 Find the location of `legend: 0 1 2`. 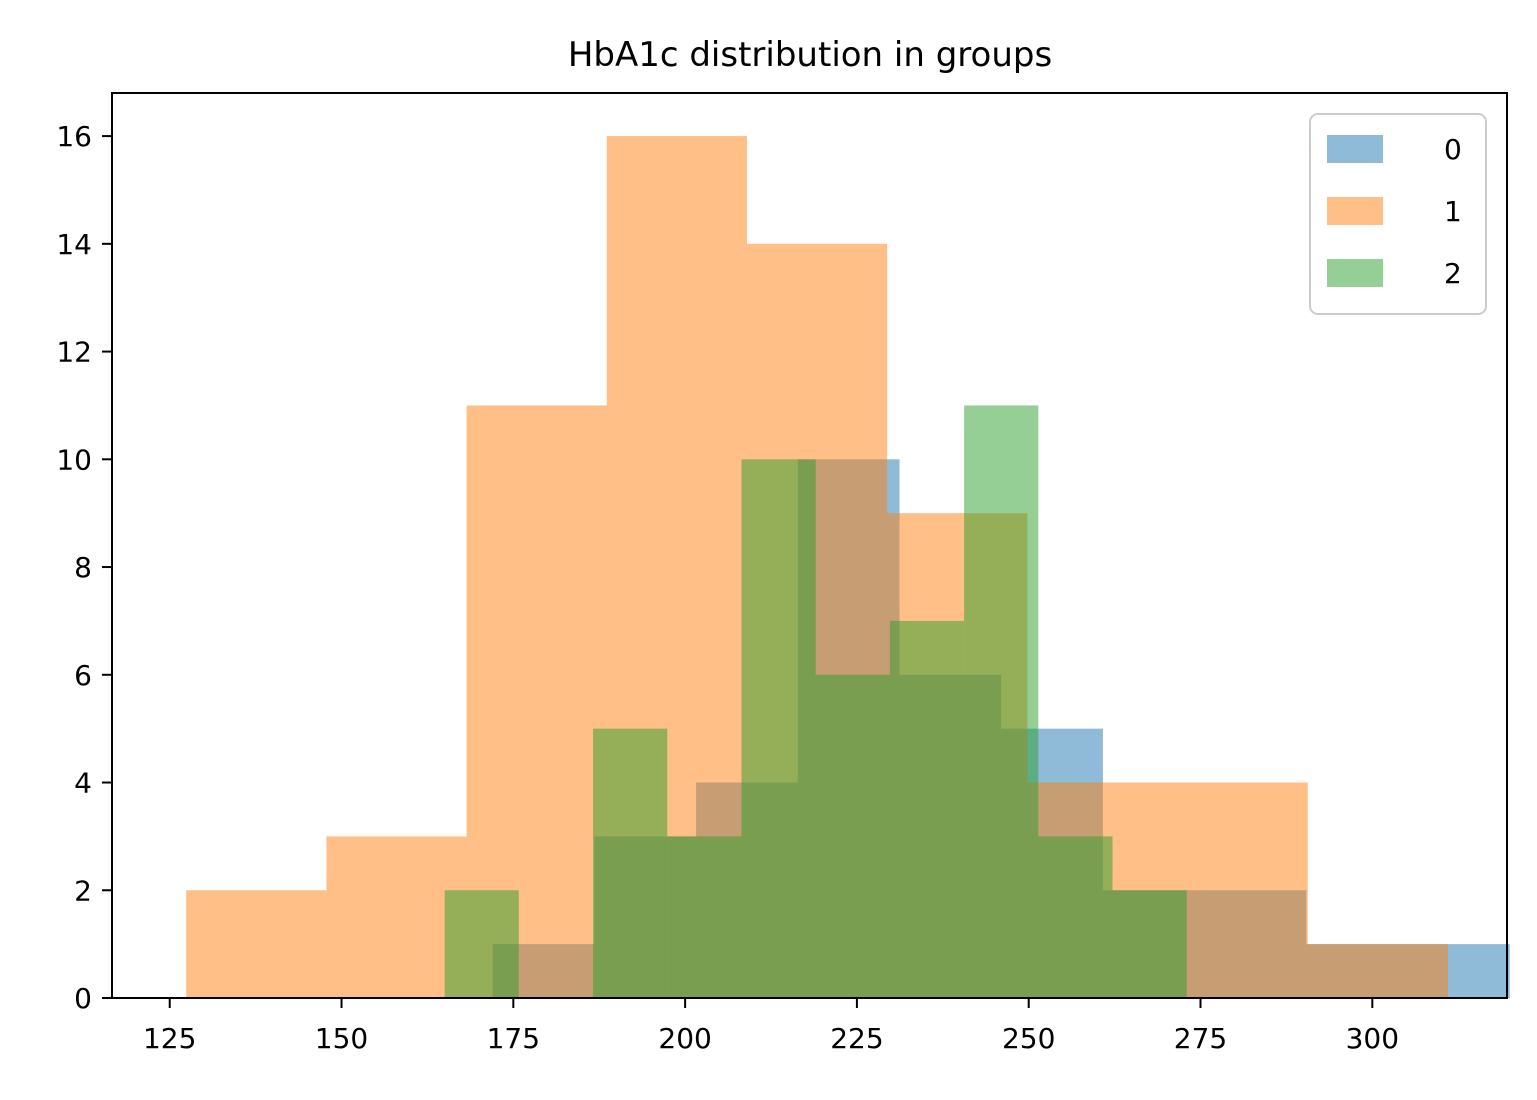

legend: 0 1 2 is located at coordinates (1398, 214).